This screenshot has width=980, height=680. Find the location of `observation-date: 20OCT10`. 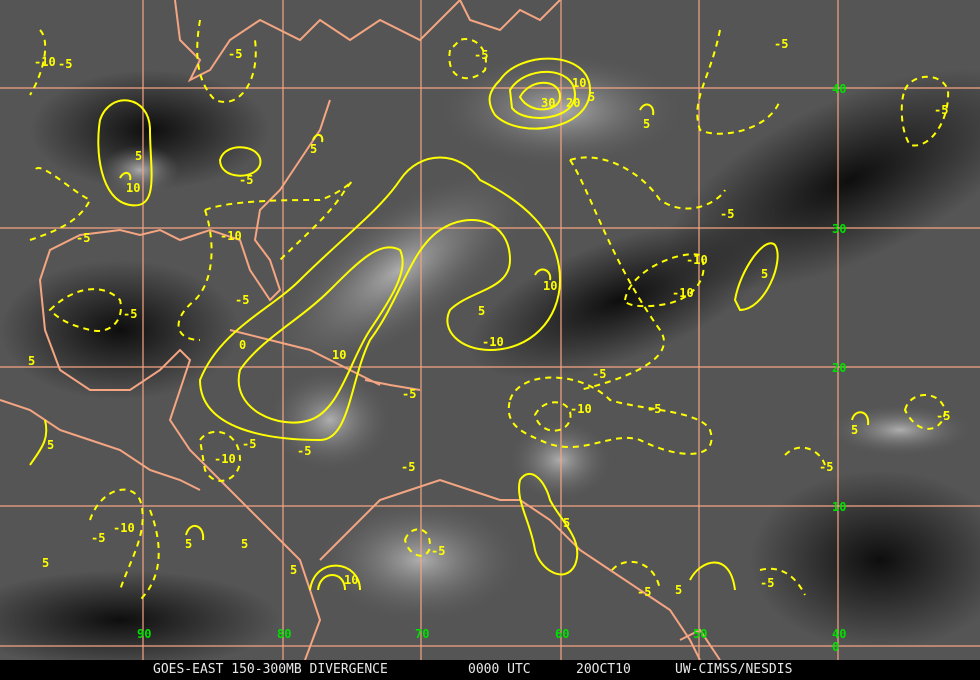

observation-date: 20OCT10 is located at coordinates (603, 669).